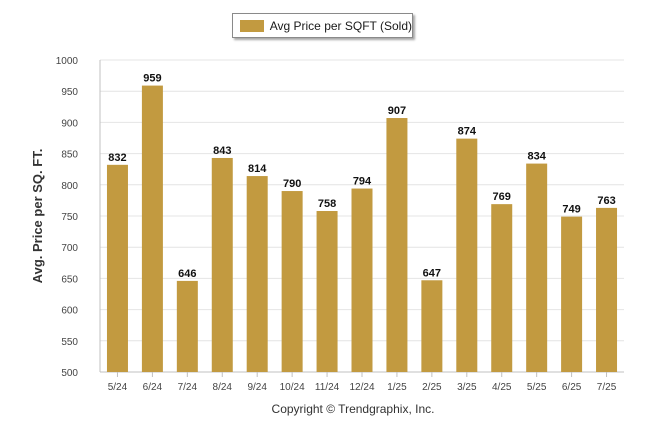  What do you see at coordinates (69, 217) in the screenshot?
I see `y-tick-label: 750` at bounding box center [69, 217].